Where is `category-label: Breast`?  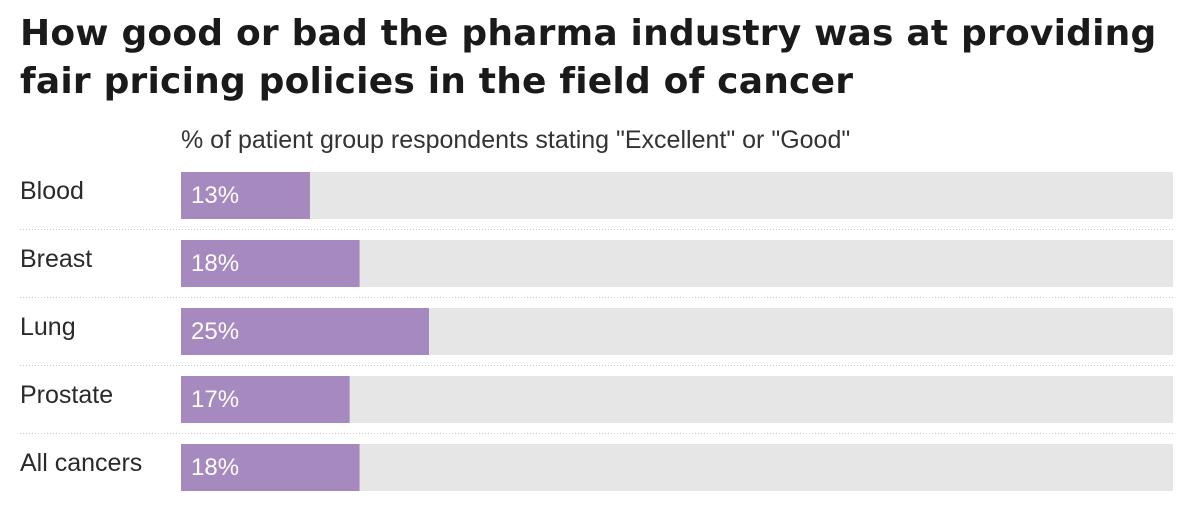 category-label: Breast is located at coordinates (56, 259).